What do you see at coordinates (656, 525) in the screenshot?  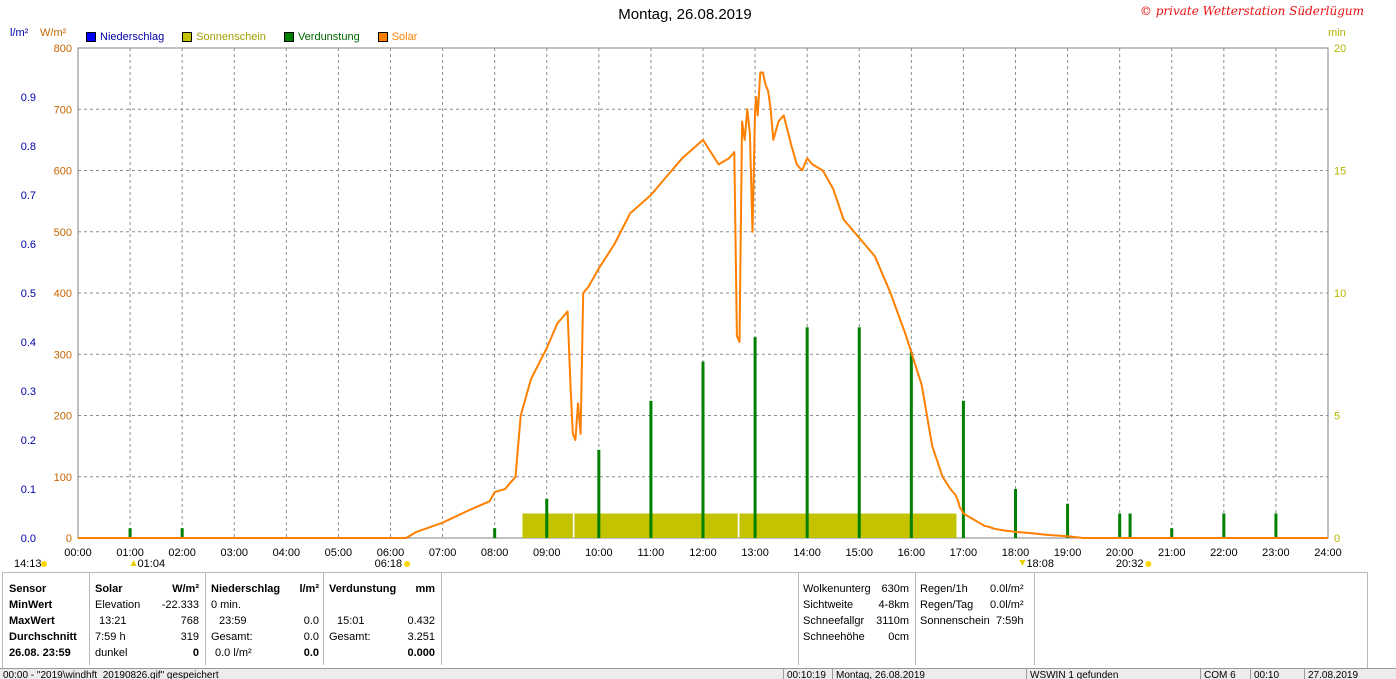 I see `sunshine-bar` at bounding box center [656, 525].